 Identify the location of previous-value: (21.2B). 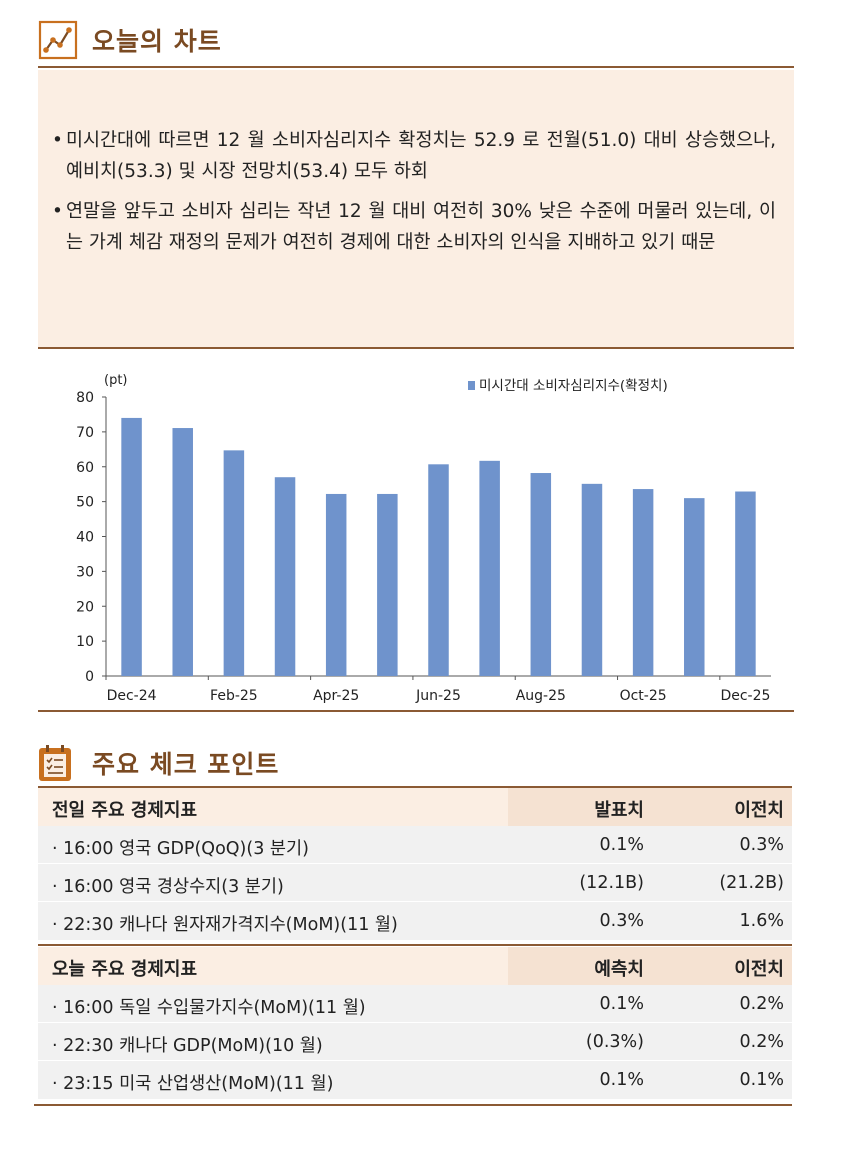
(751, 883).